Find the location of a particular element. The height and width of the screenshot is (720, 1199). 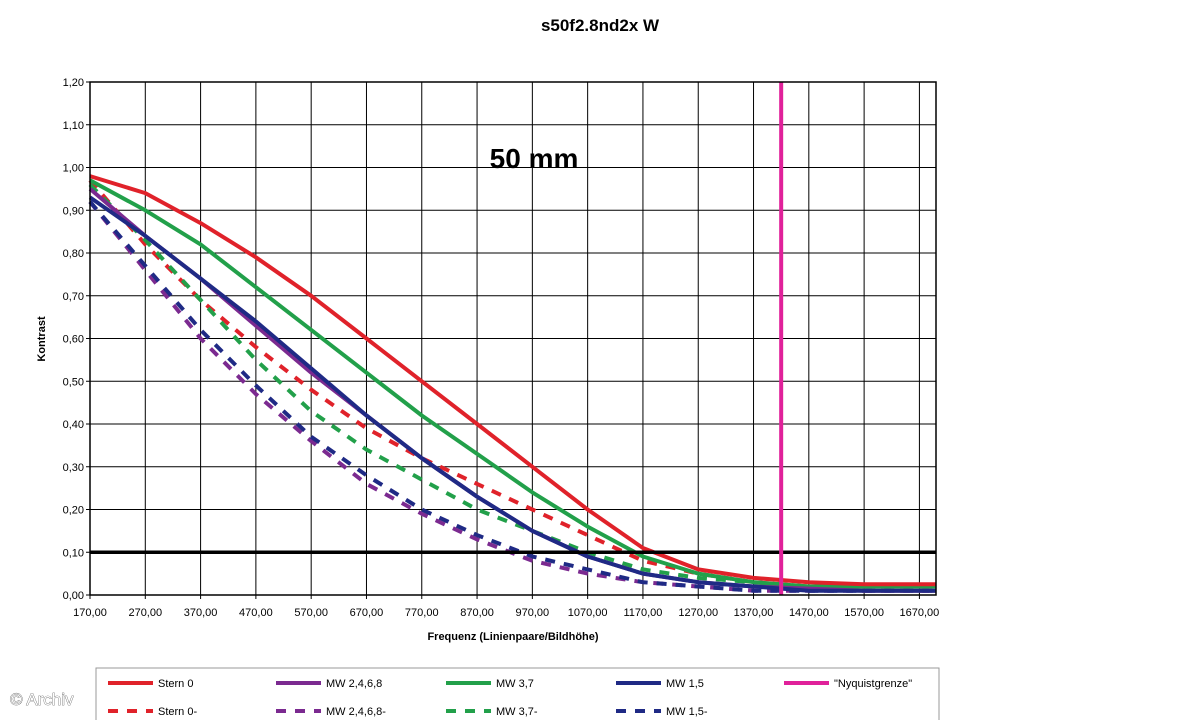

x-tick-label: 270,00 is located at coordinates (145, 613).